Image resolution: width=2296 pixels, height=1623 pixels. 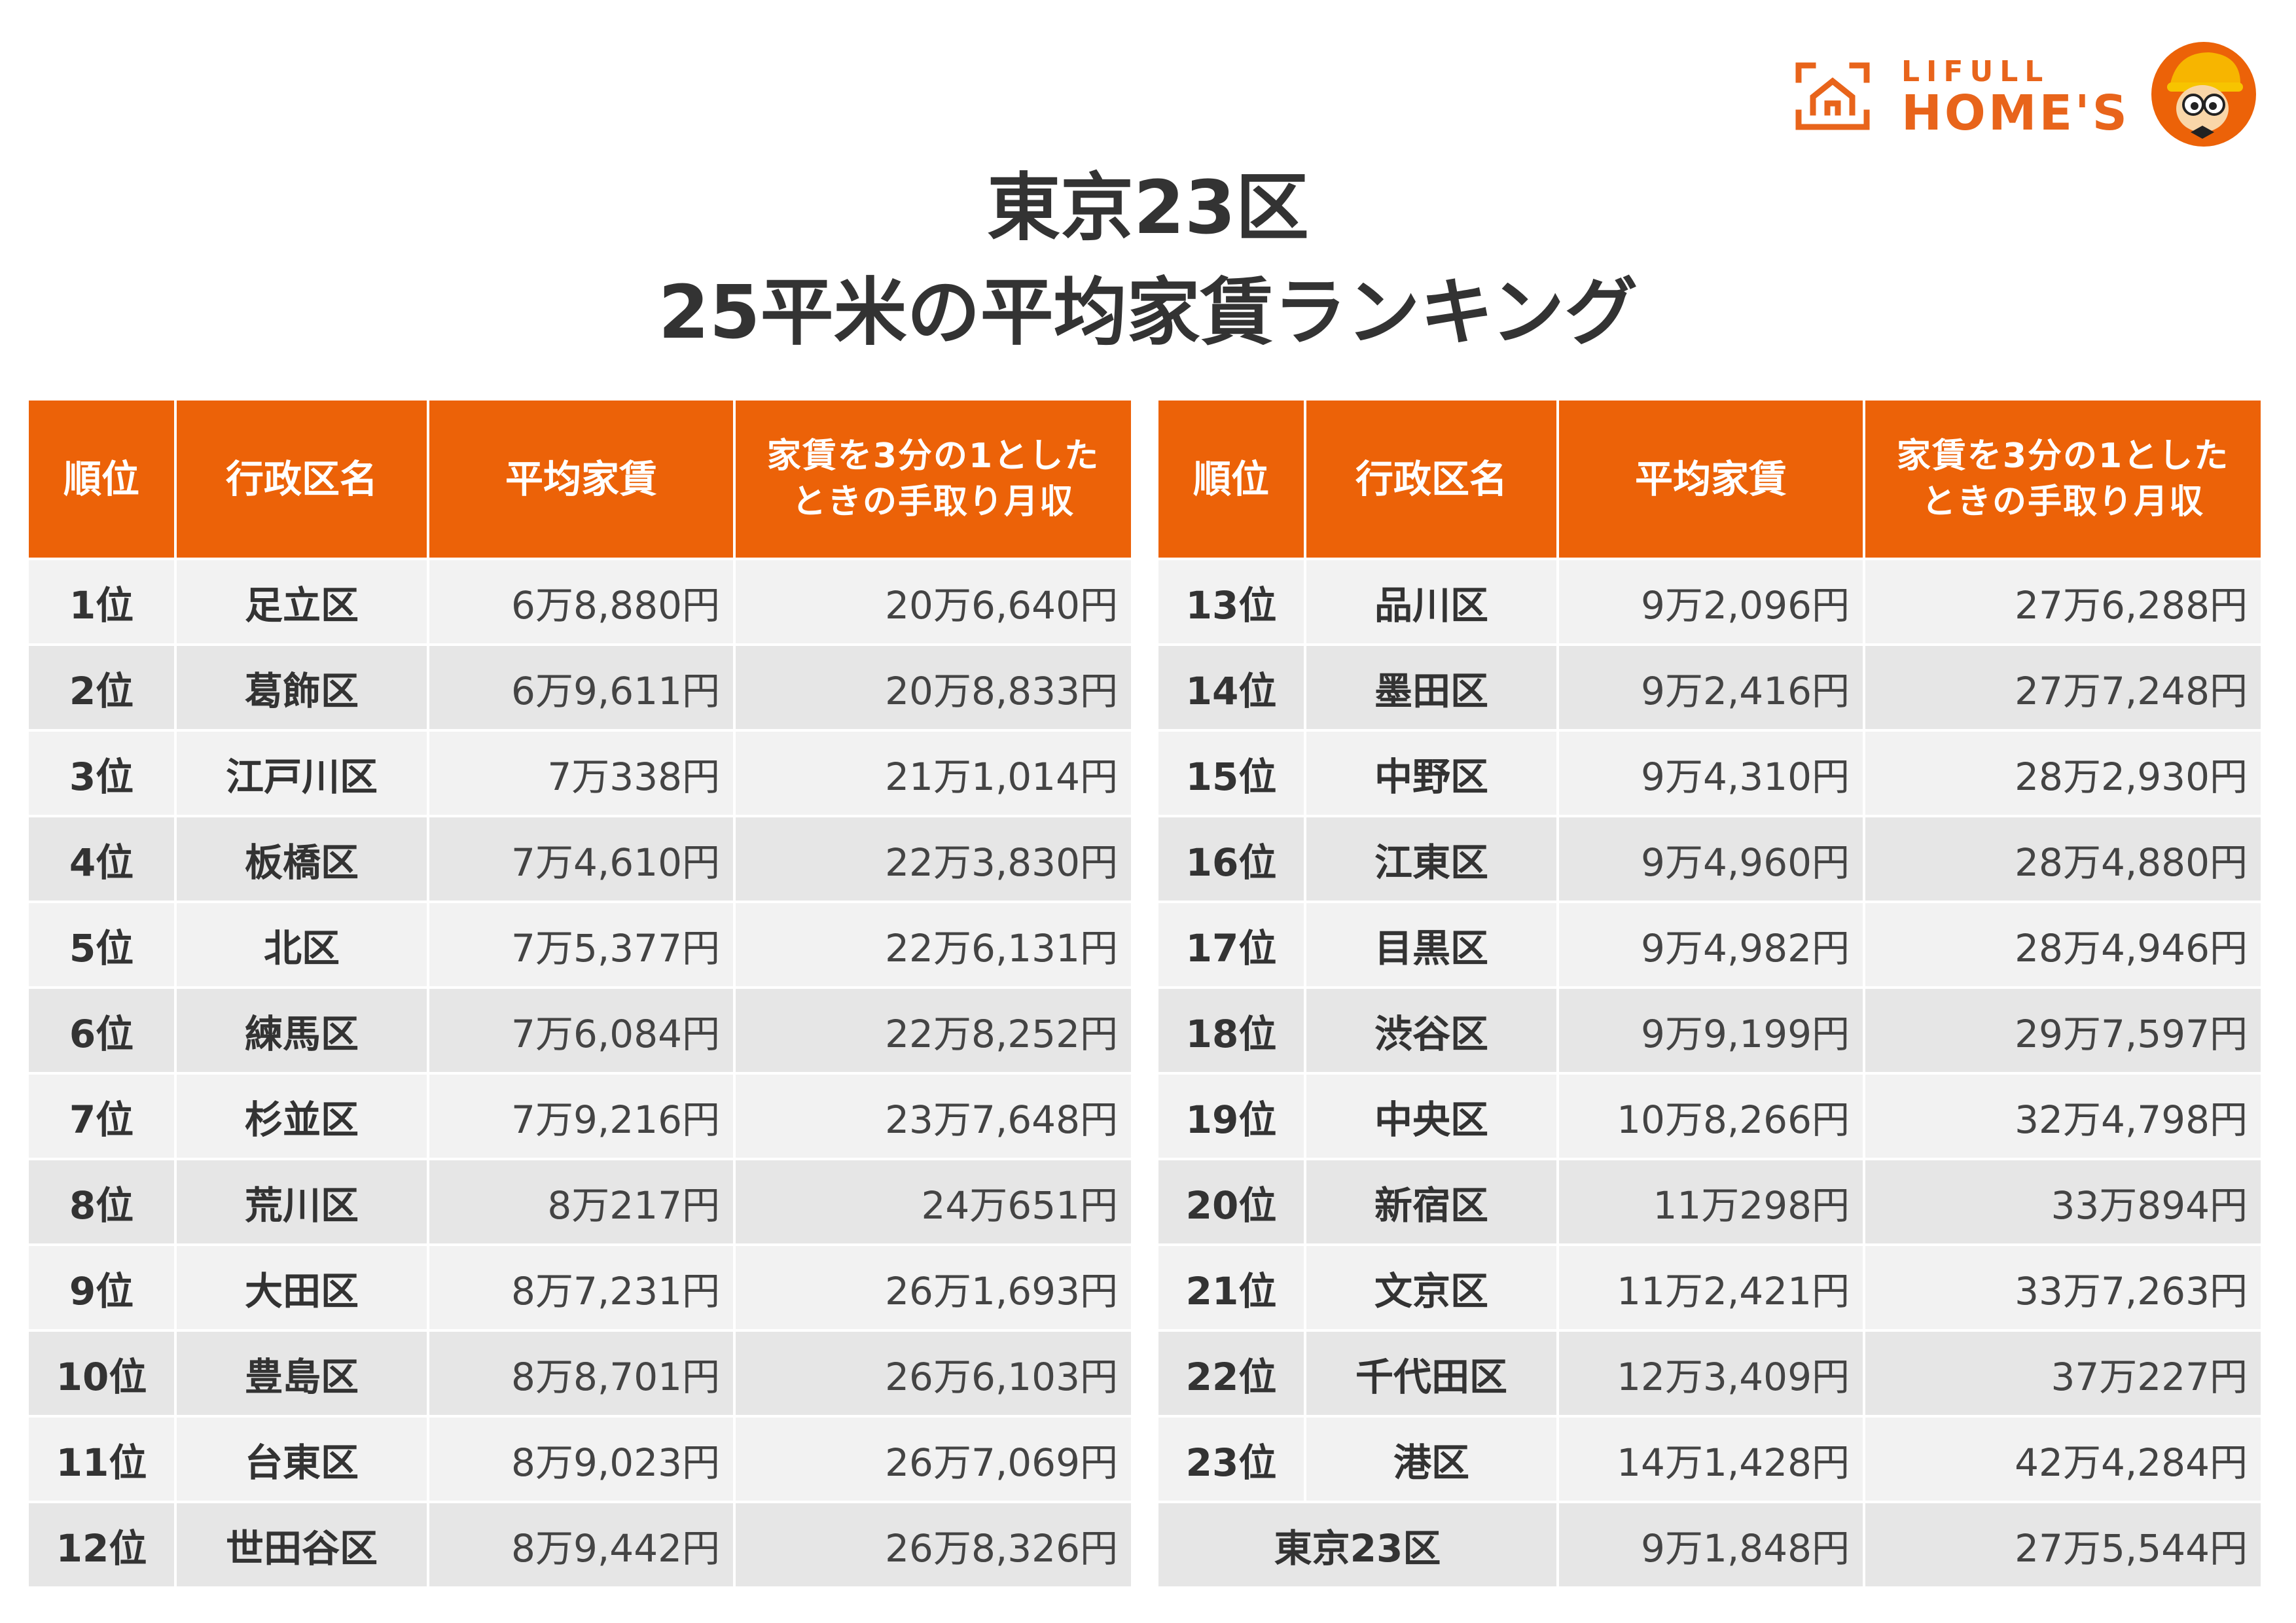 I want to click on rent-cell: 9万4,982円, so click(x=1711, y=944).